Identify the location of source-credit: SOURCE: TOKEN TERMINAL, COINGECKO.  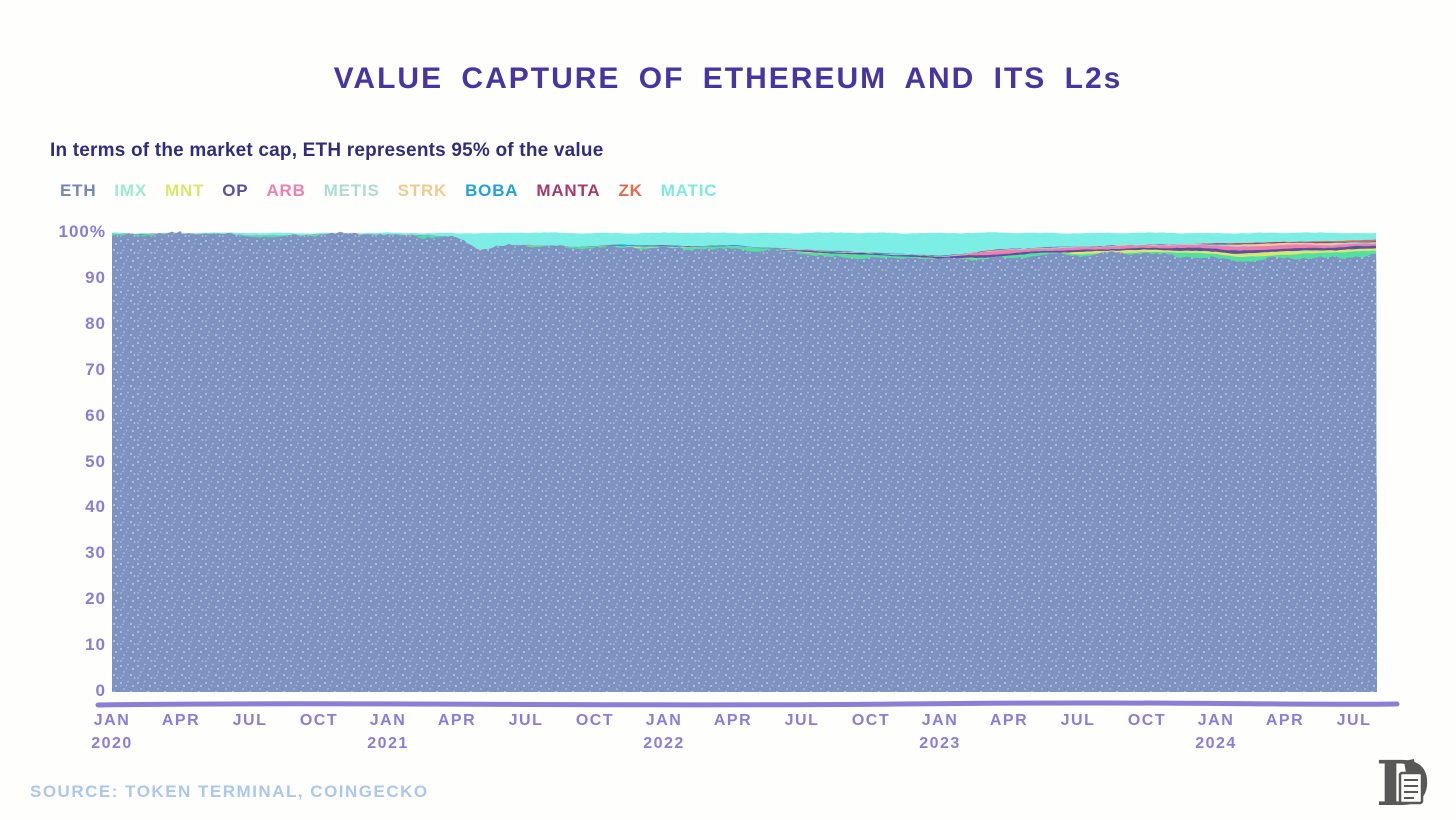
(229, 791).